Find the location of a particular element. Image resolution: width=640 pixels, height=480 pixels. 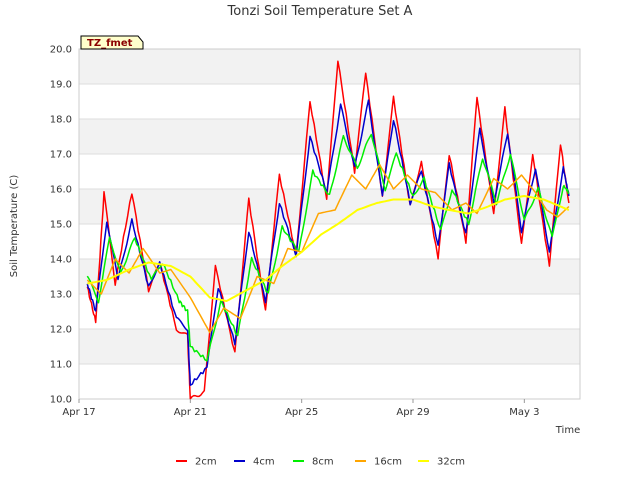

dataset-badge: TZ_fmet is located at coordinates (112, 42).